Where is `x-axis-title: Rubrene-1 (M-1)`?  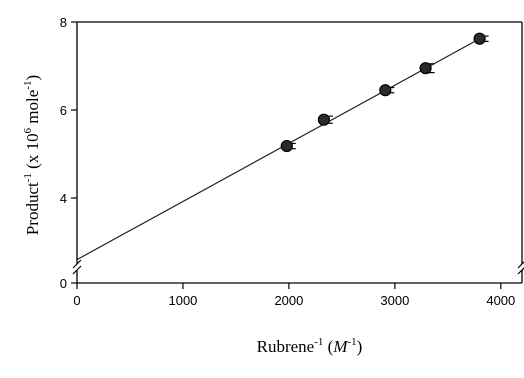 x-axis-title: Rubrene-1 (M-1) is located at coordinates (310, 346).